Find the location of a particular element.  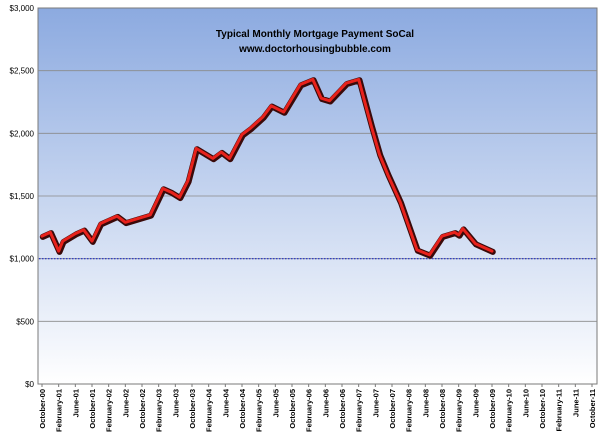

y-tick-label: $1,000 is located at coordinates (22, 259).